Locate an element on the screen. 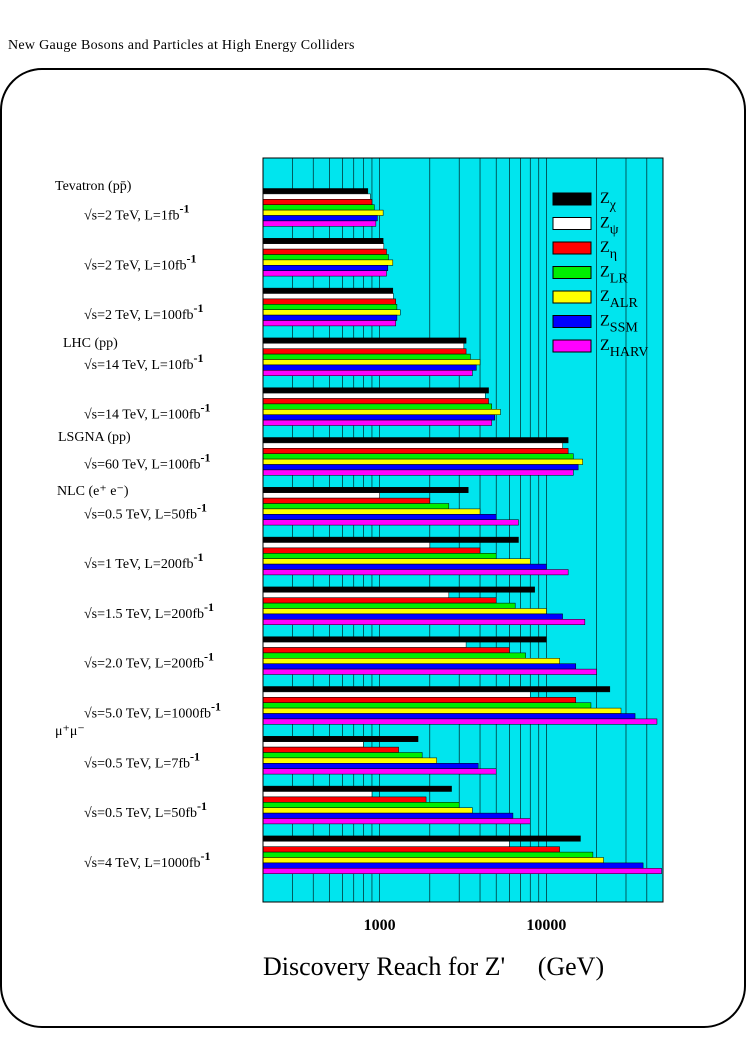  group-label-2: LSGNA (pp) is located at coordinates (94, 437).